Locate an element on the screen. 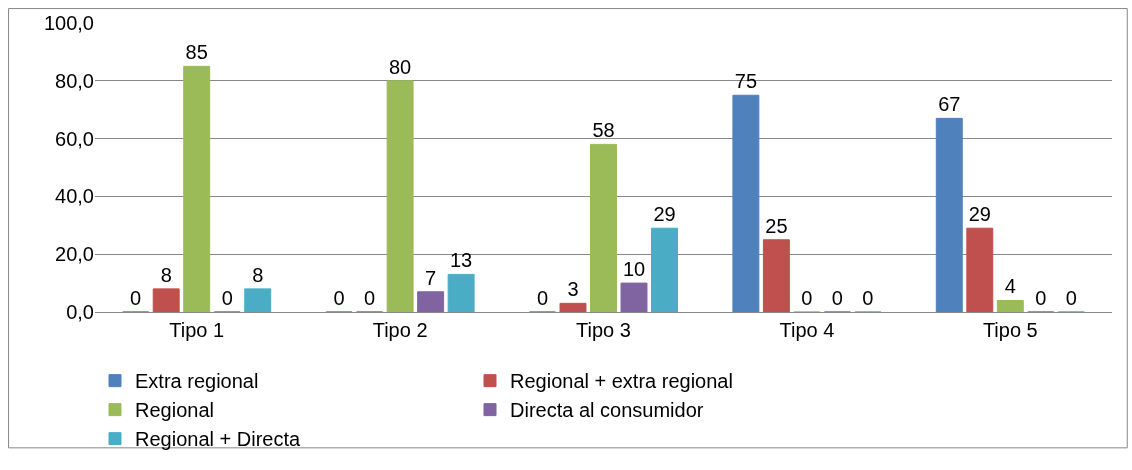 This screenshot has height=470, width=1132. data-label: 4 is located at coordinates (1010, 286).